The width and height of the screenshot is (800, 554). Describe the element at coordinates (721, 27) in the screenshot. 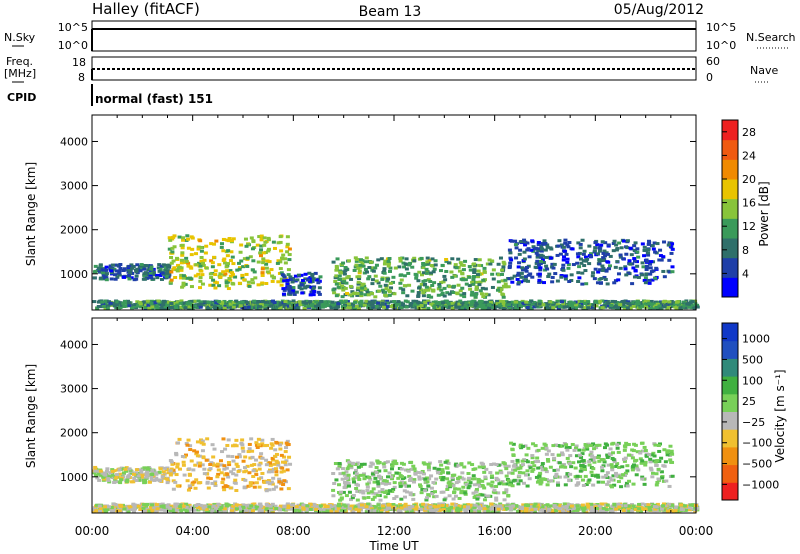

I see `nsearch-tick-top: 10^5` at that location.